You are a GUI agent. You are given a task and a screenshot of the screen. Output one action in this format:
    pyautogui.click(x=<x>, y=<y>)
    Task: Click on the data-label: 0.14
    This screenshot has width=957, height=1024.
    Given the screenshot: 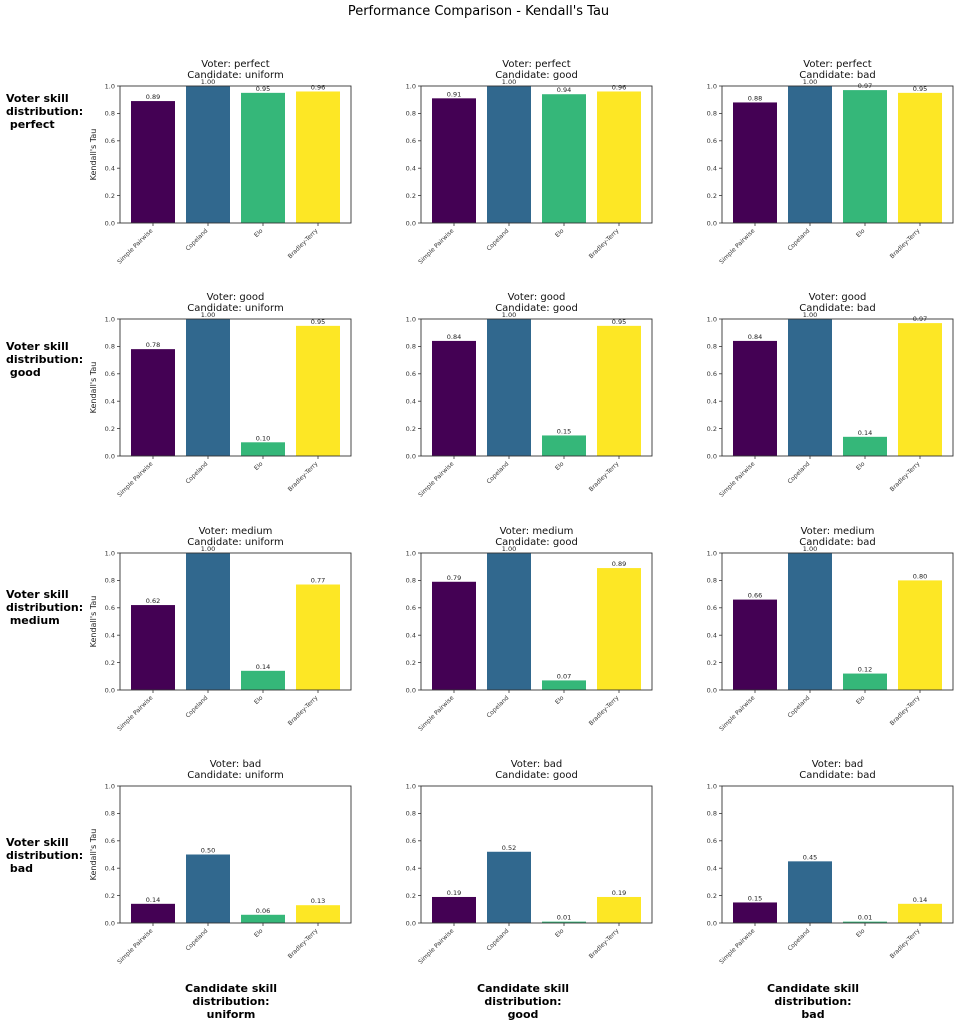 What is the action you would take?
    pyautogui.click(x=920, y=900)
    